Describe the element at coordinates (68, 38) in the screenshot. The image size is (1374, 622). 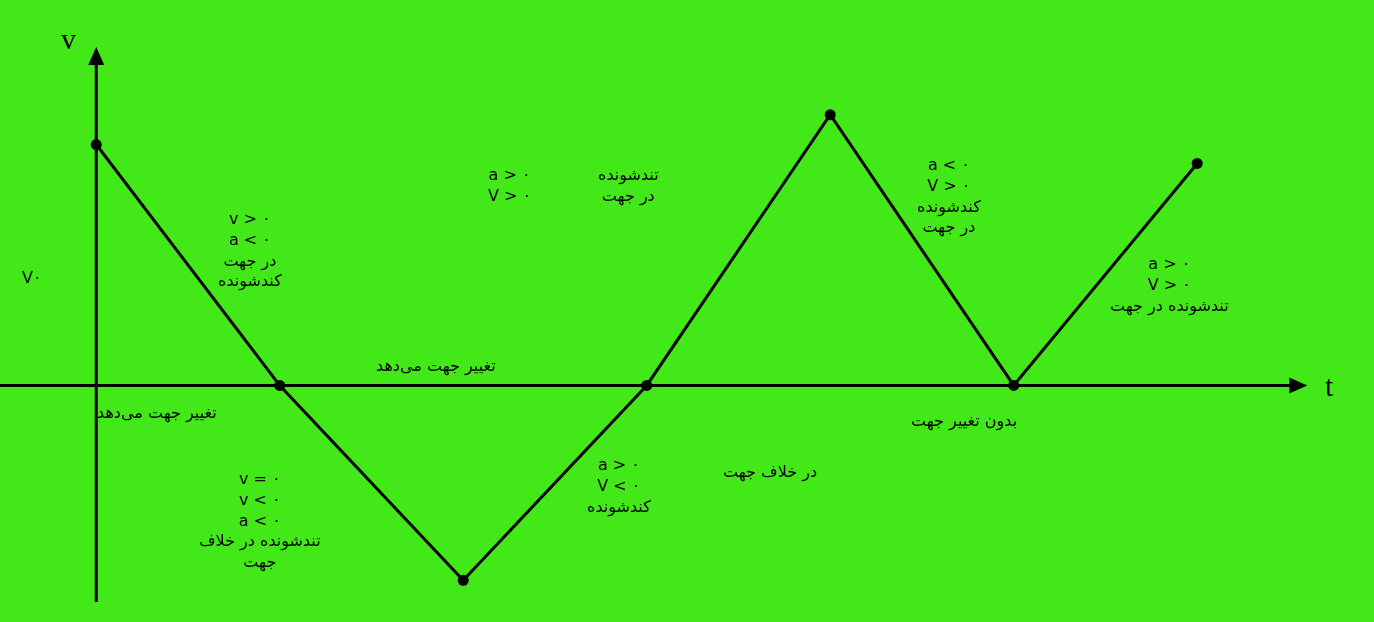
I see `y-axis-title: v` at that location.